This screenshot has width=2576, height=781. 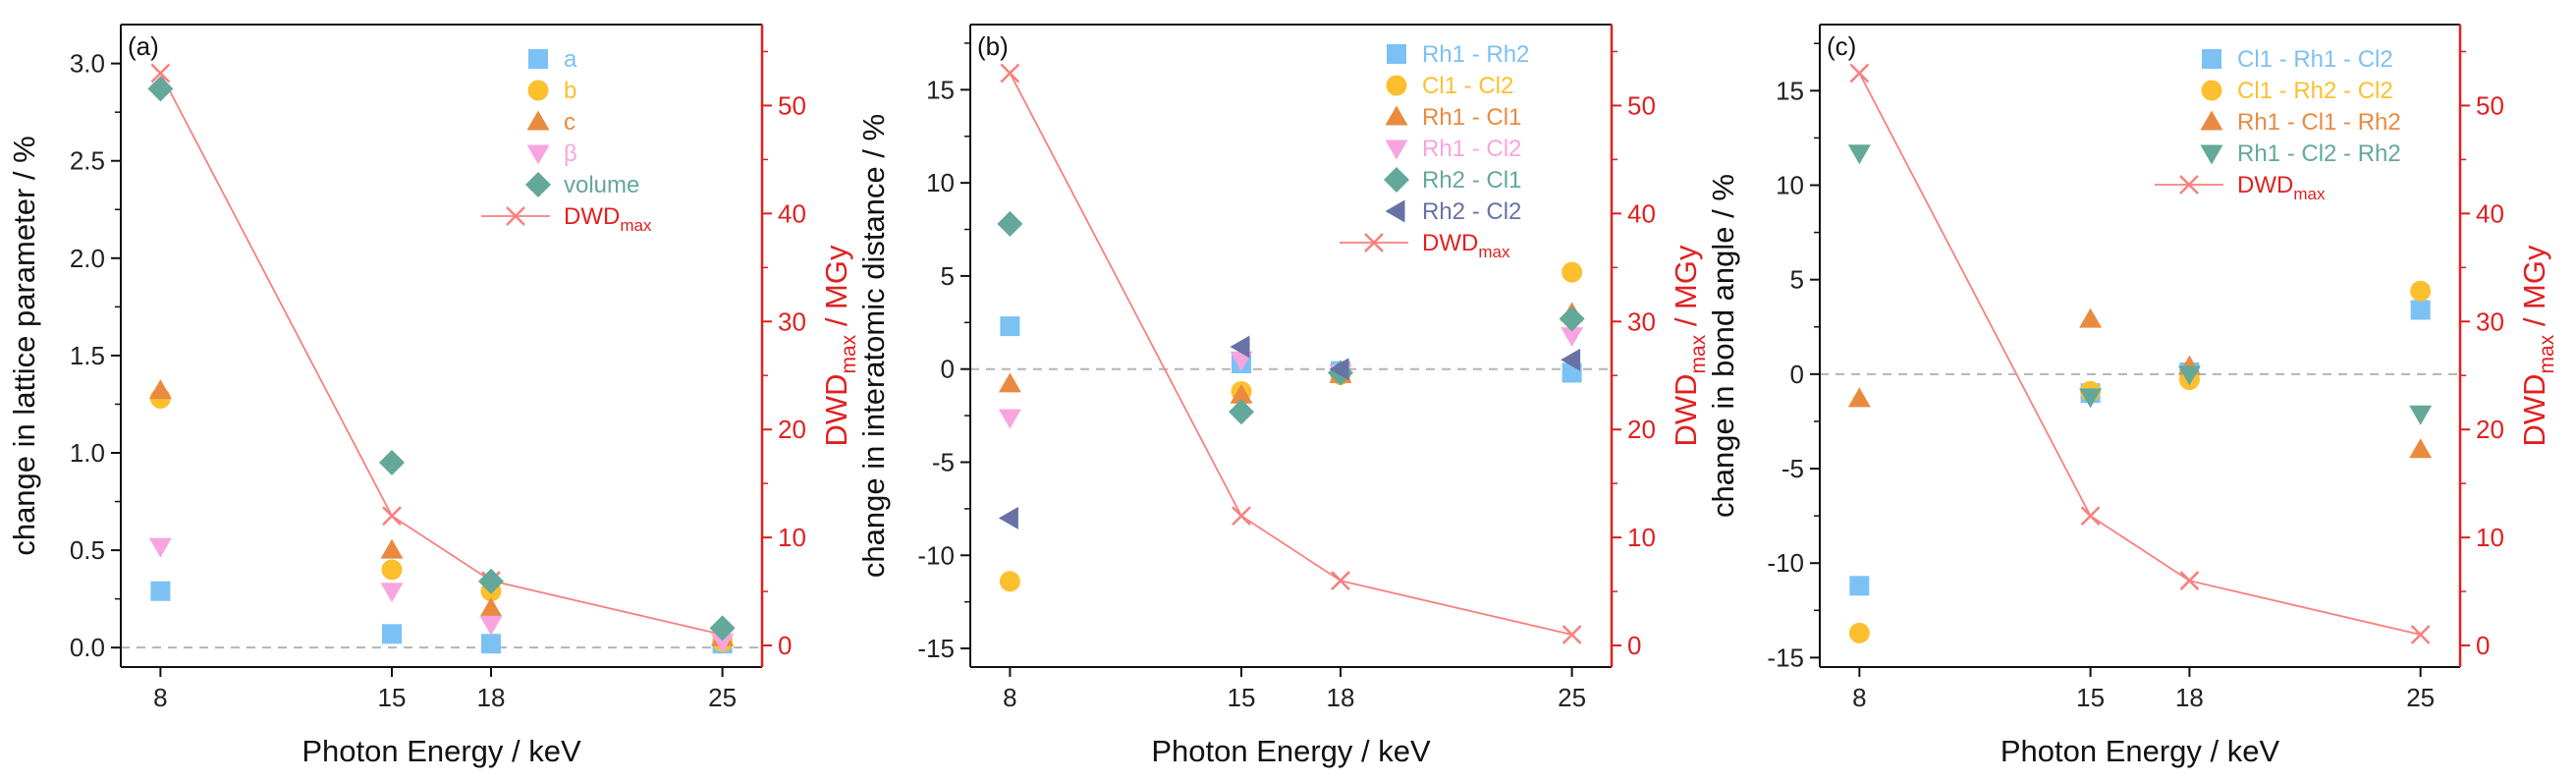 What do you see at coordinates (1797, 374) in the screenshot?
I see `y-tick-label: 0` at bounding box center [1797, 374].